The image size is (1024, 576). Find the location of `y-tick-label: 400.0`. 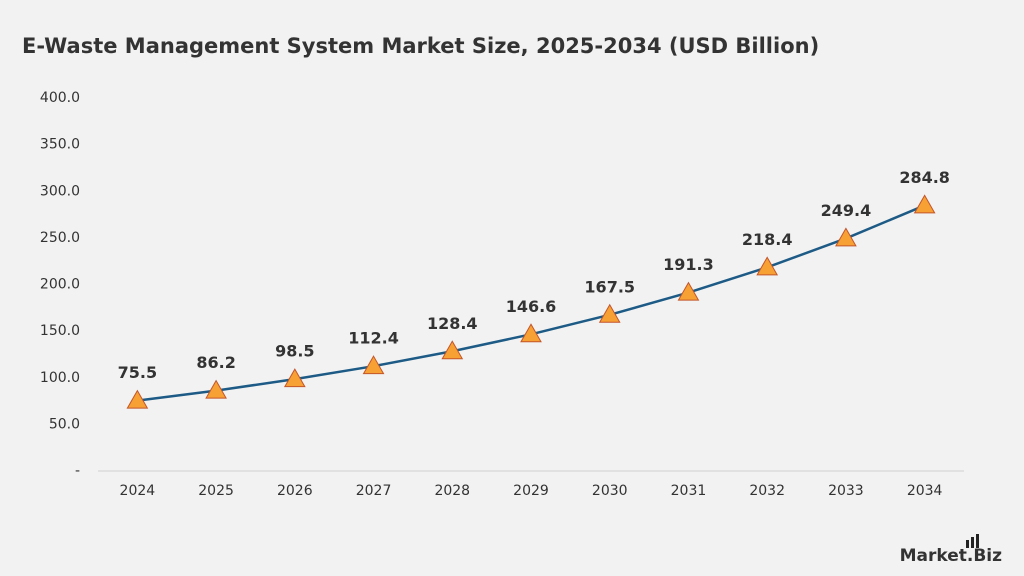

y-tick-label: 400.0 is located at coordinates (60, 98).